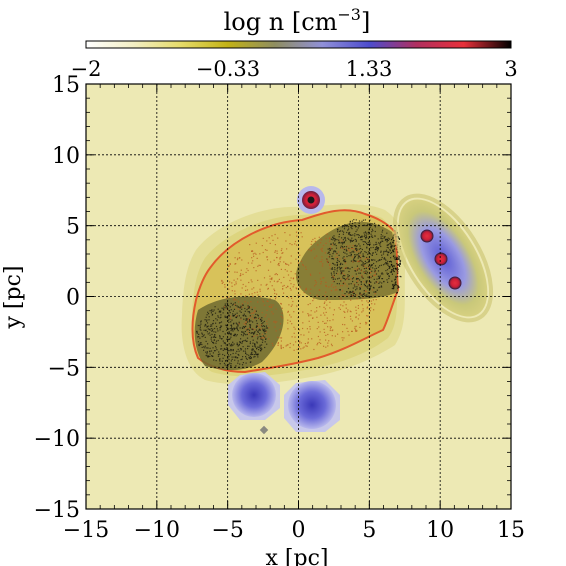 The width and height of the screenshot is (566, 566). Describe the element at coordinates (73, 227) in the screenshot. I see `y-tick-label: 5` at that location.